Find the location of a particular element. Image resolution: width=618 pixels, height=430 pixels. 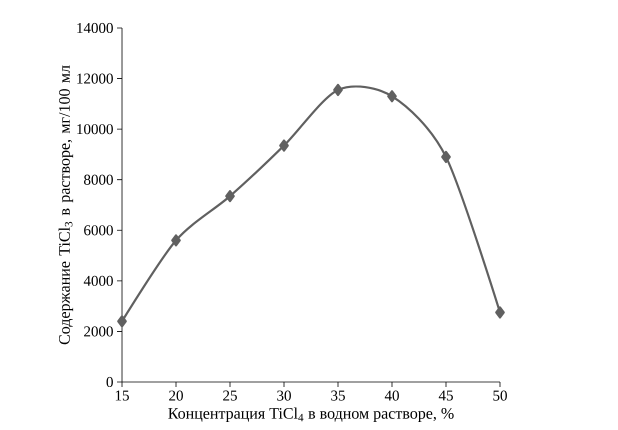

x-tick-label: 45 is located at coordinates (445, 395).